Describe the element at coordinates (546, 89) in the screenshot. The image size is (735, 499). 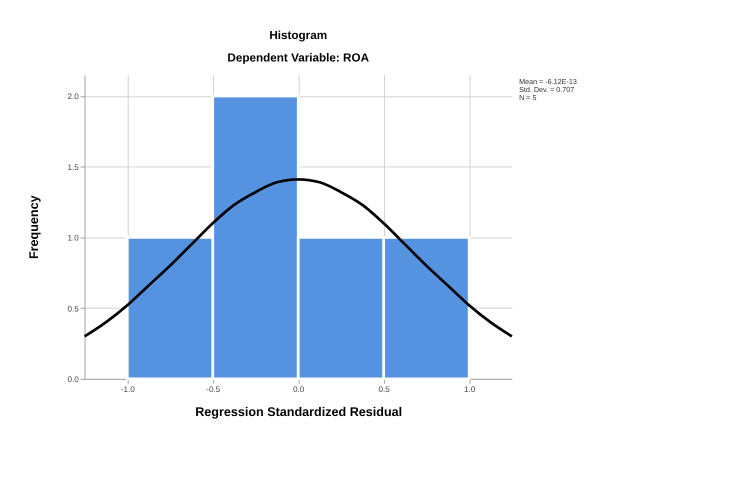
I see `text: Std. Dev. = 0.707` at that location.